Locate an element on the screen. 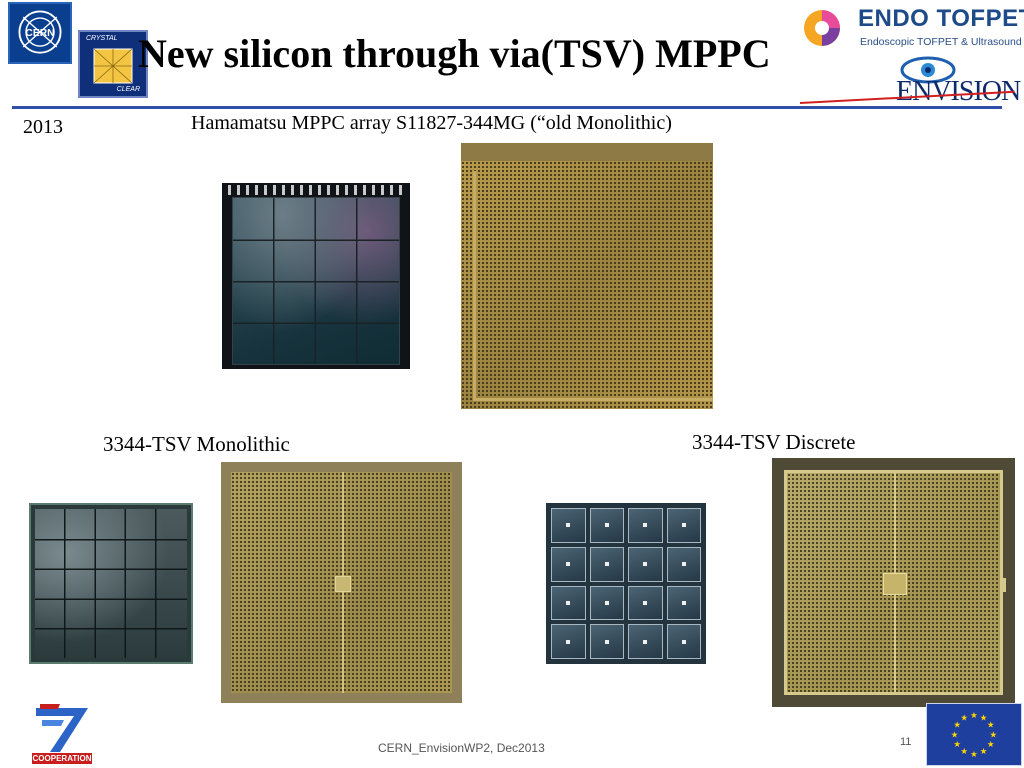 This screenshot has height=768, width=1024. photo-old-monolithic-closeup is located at coordinates (587, 276).